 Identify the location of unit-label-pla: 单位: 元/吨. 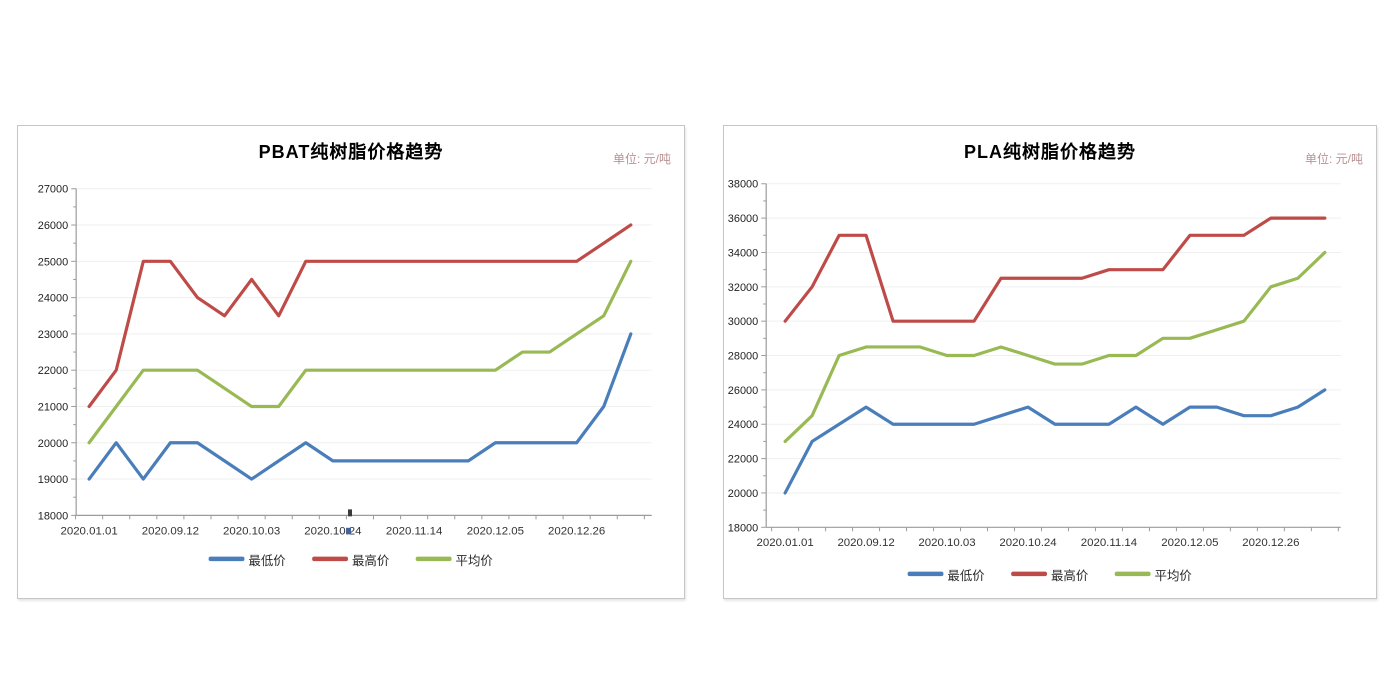
(1333, 159).